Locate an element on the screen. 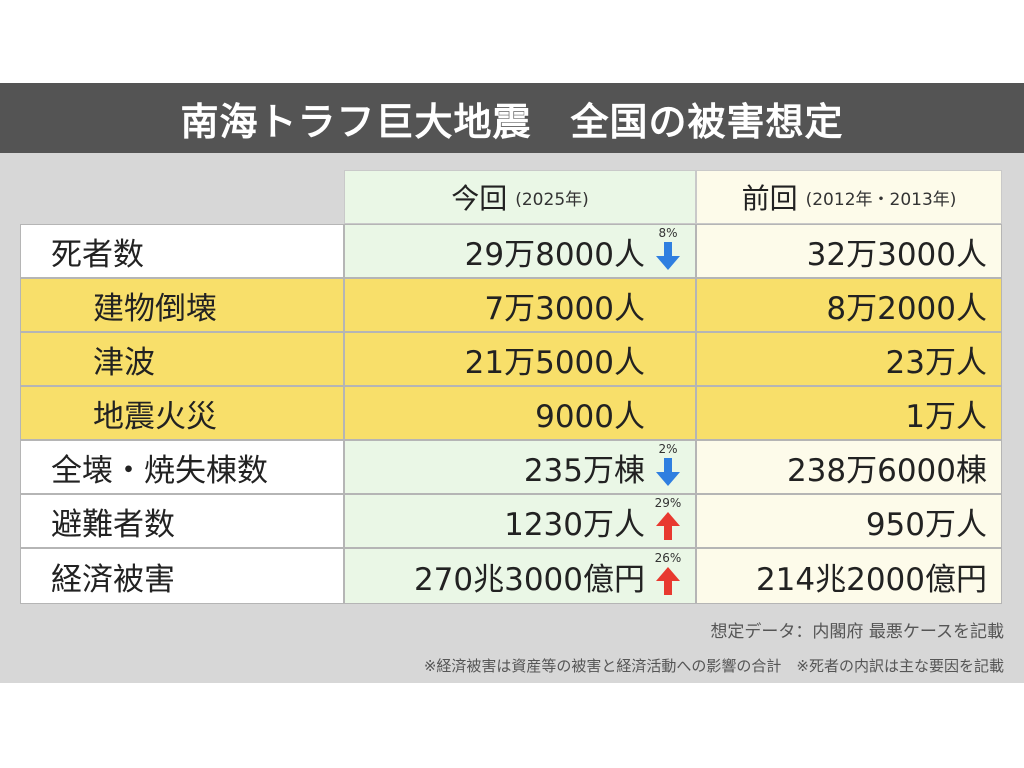  change-badge: 29% is located at coordinates (668, 520).